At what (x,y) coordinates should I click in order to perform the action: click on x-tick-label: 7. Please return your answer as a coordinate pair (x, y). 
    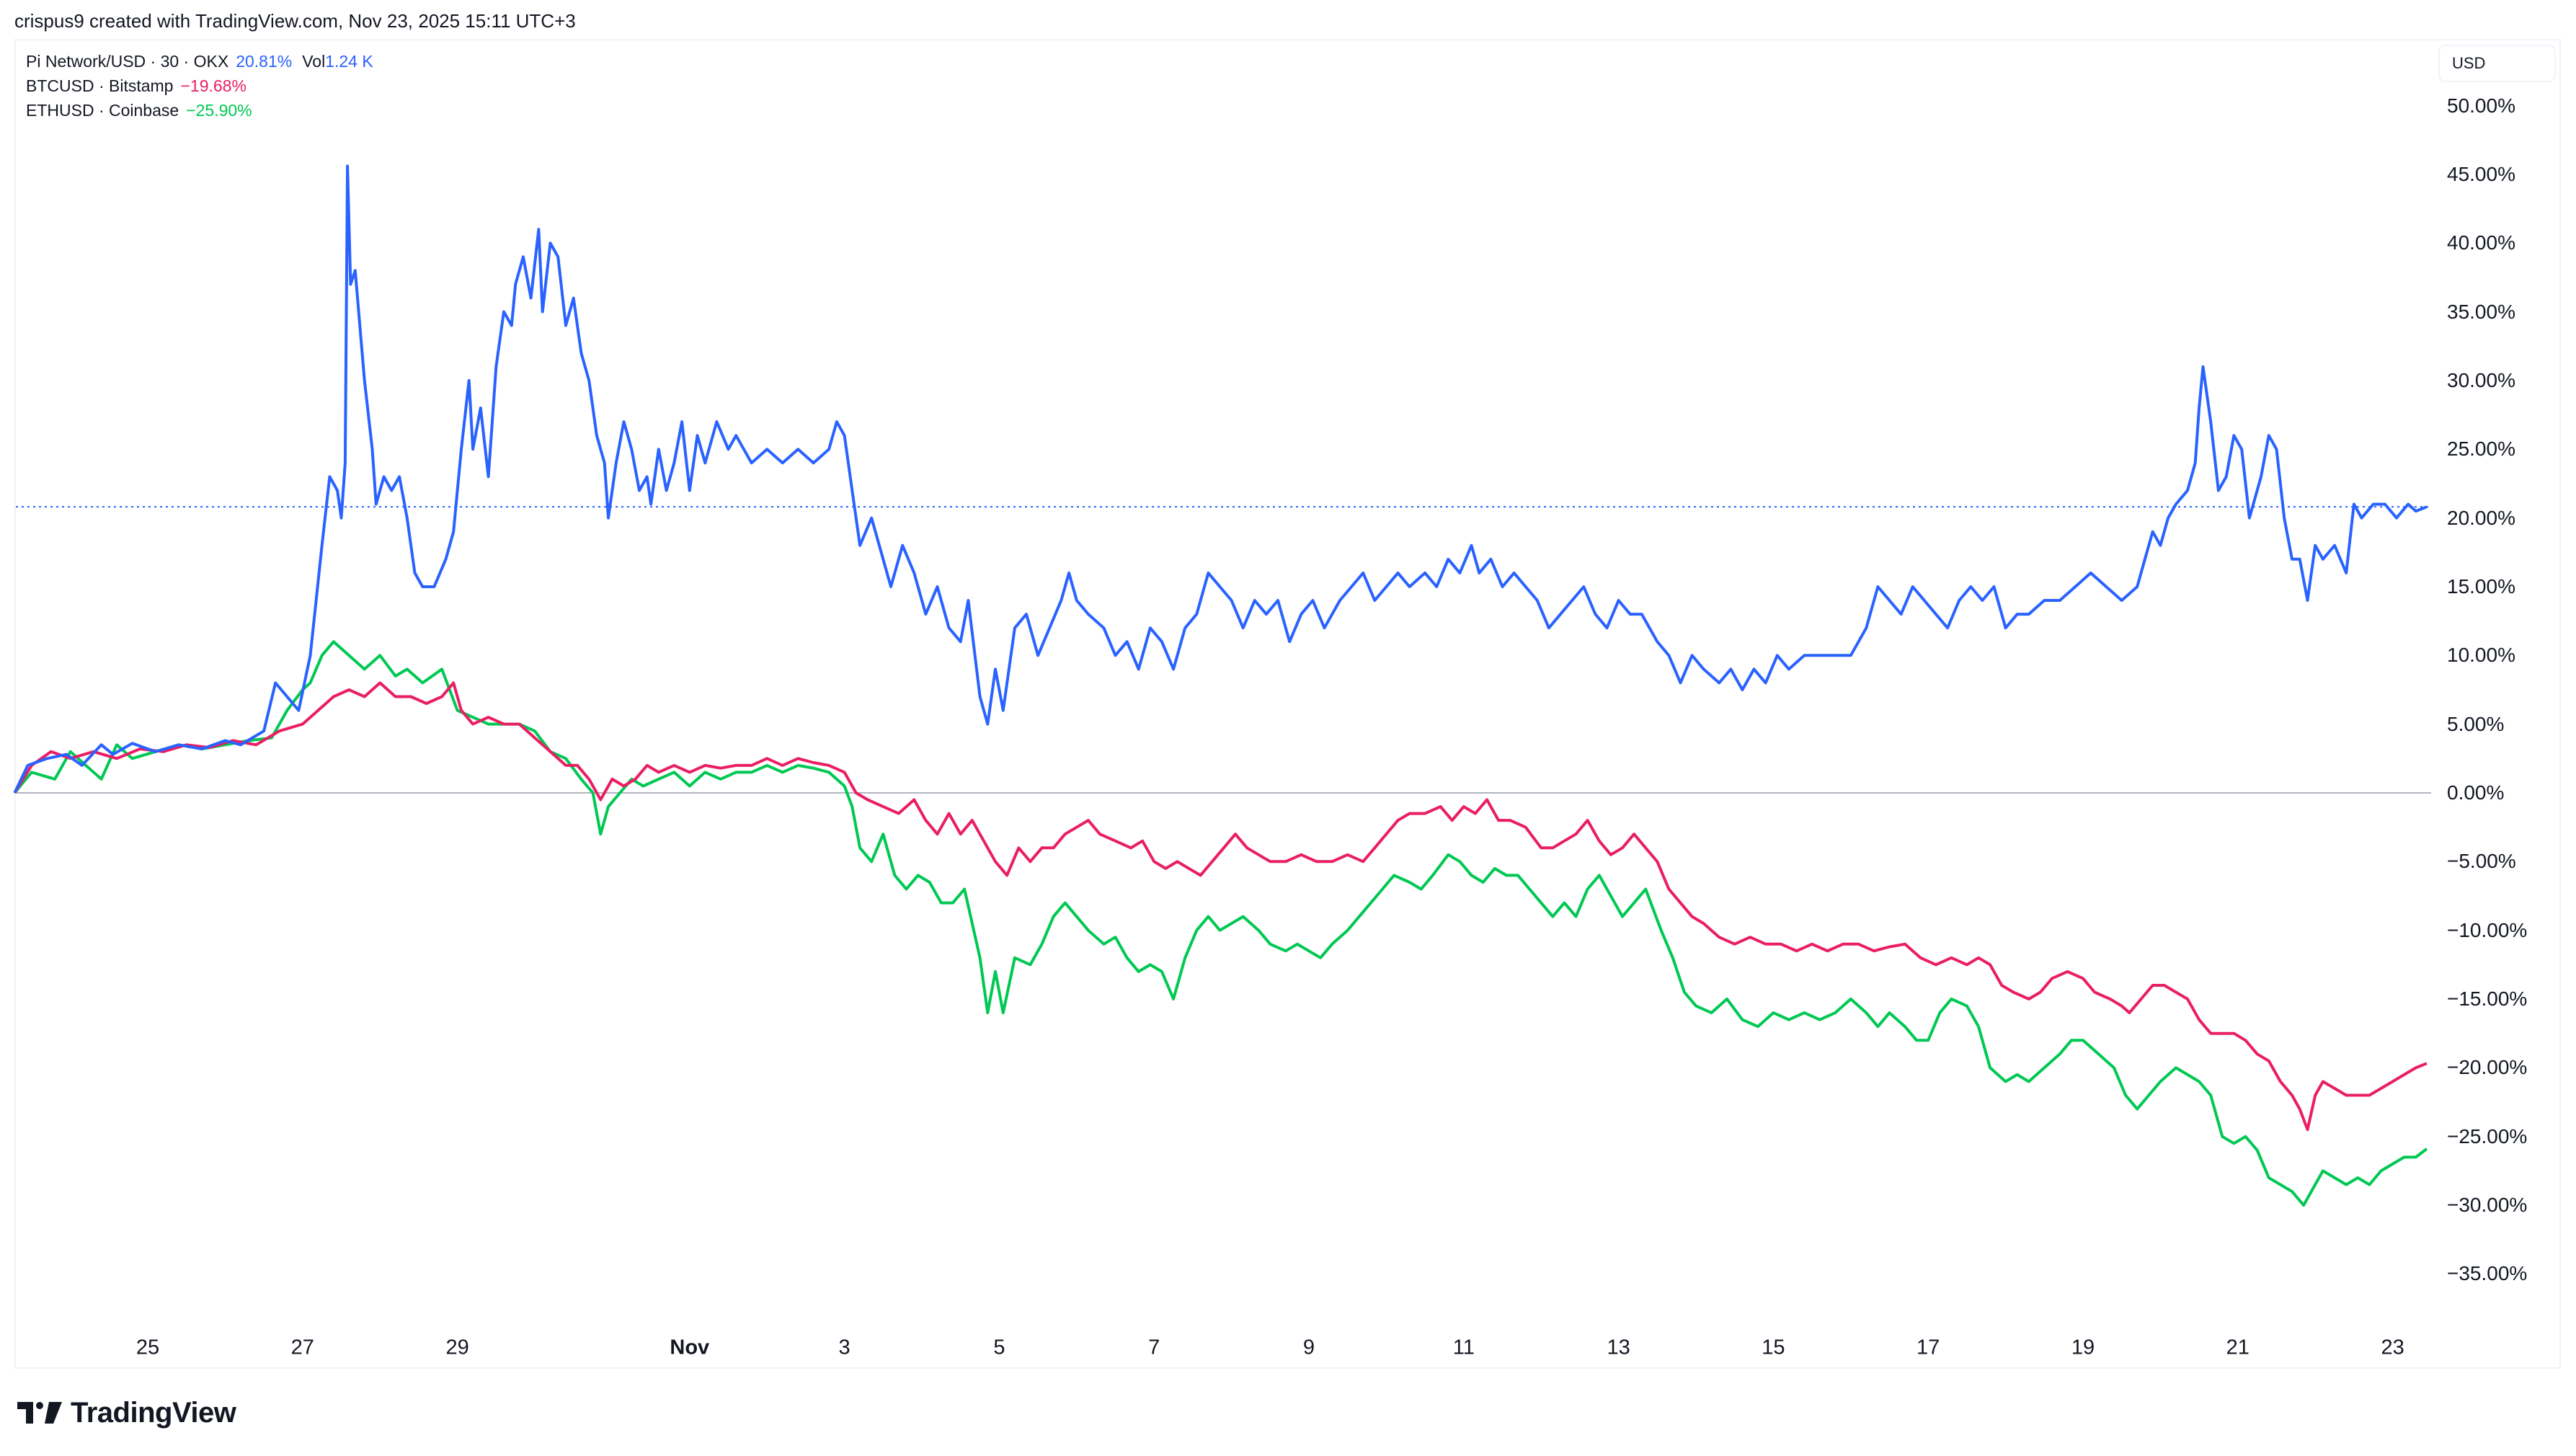
    Looking at the image, I should click on (1154, 1347).